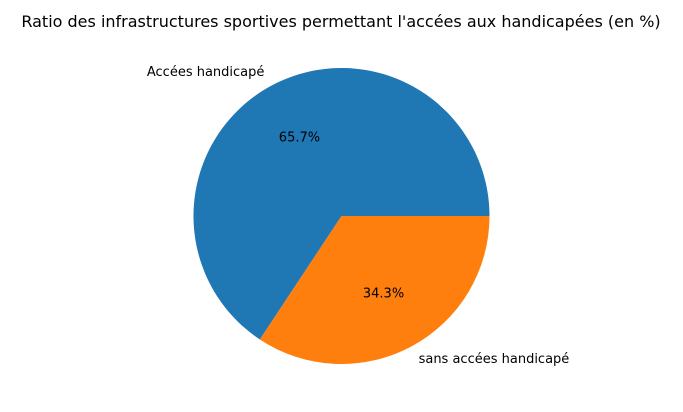  I want to click on slice-percent-1: 65.7%, so click(299, 137).